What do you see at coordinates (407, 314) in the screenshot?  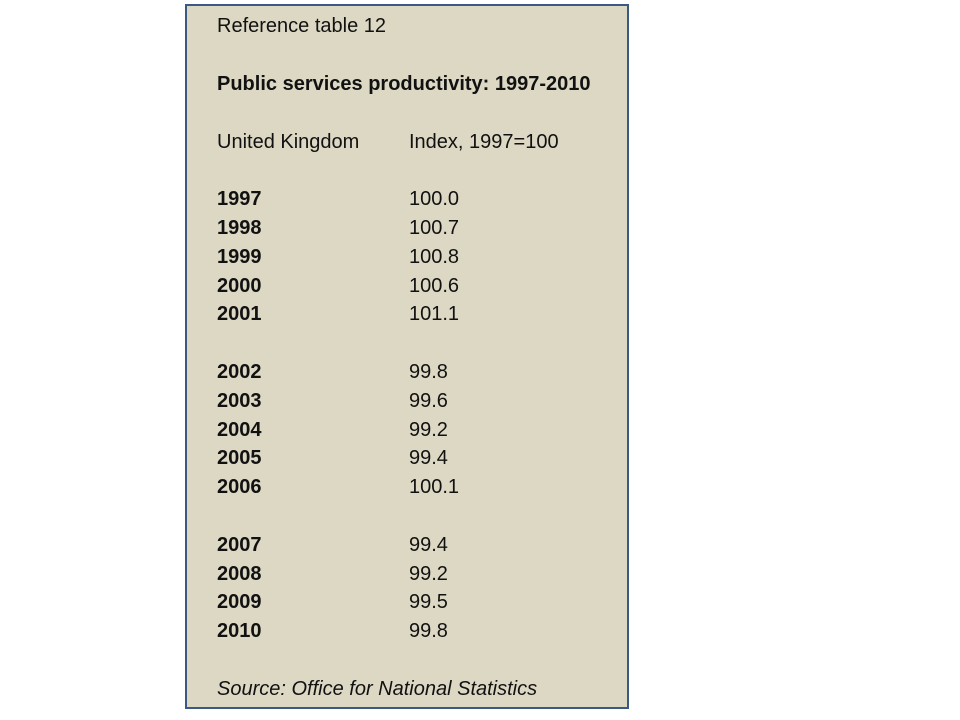 I see `table-row: 2001 101.1` at bounding box center [407, 314].